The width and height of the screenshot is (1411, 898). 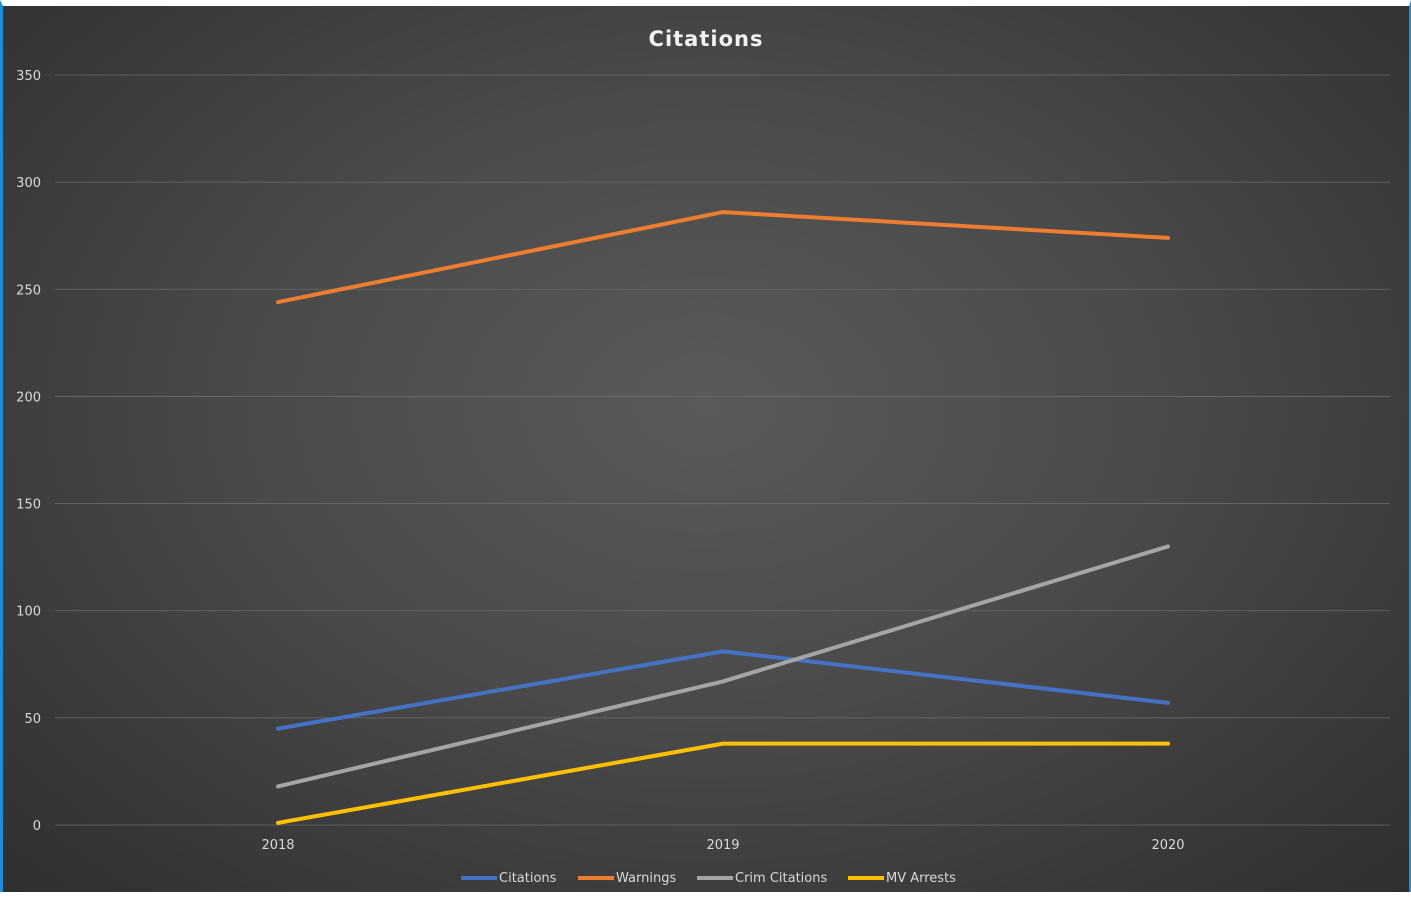 I want to click on series-line-warnings, so click(x=723, y=257).